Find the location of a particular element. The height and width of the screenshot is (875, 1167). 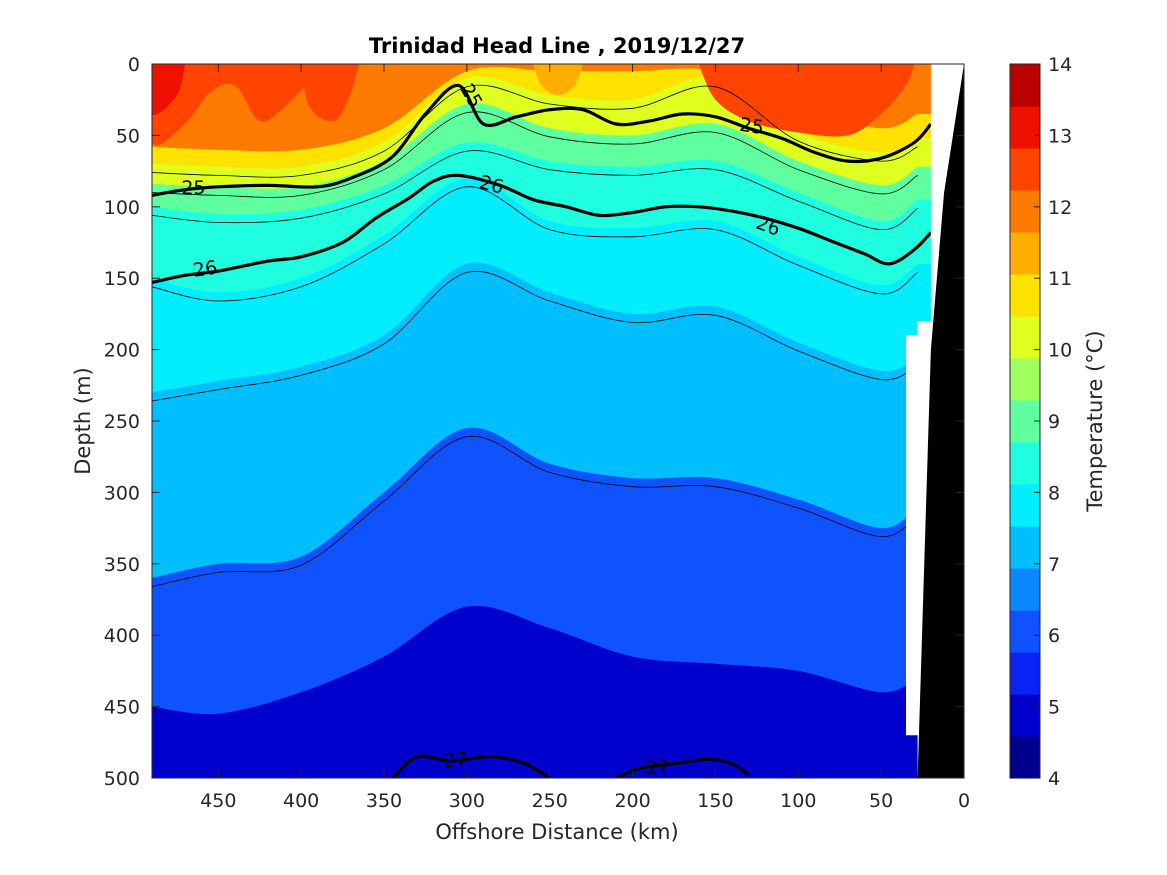

y-tick-label: 500 is located at coordinates (122, 779).